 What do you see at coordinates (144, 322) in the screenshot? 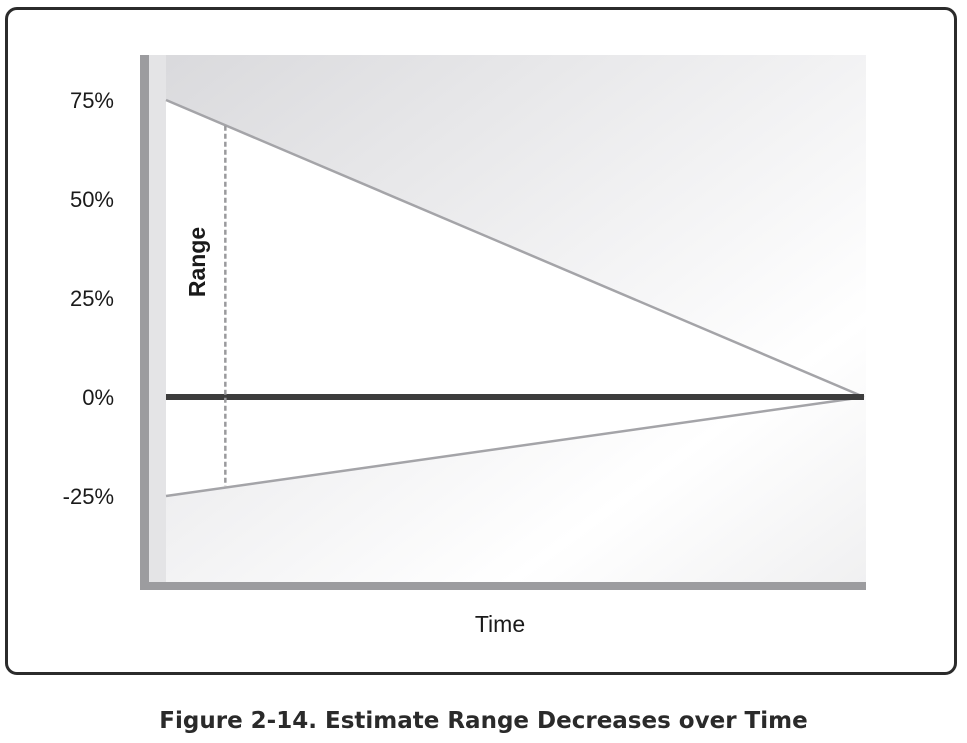
I see `y-axis-bar` at bounding box center [144, 322].